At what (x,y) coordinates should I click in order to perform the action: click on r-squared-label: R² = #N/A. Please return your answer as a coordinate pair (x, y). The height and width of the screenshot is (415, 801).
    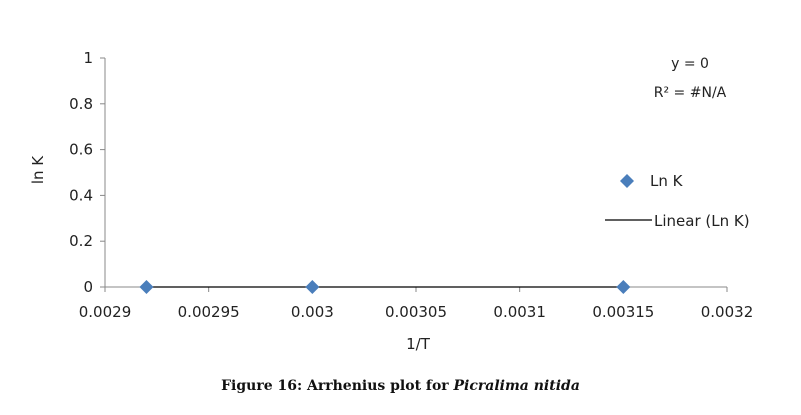
    Looking at the image, I should click on (690, 93).